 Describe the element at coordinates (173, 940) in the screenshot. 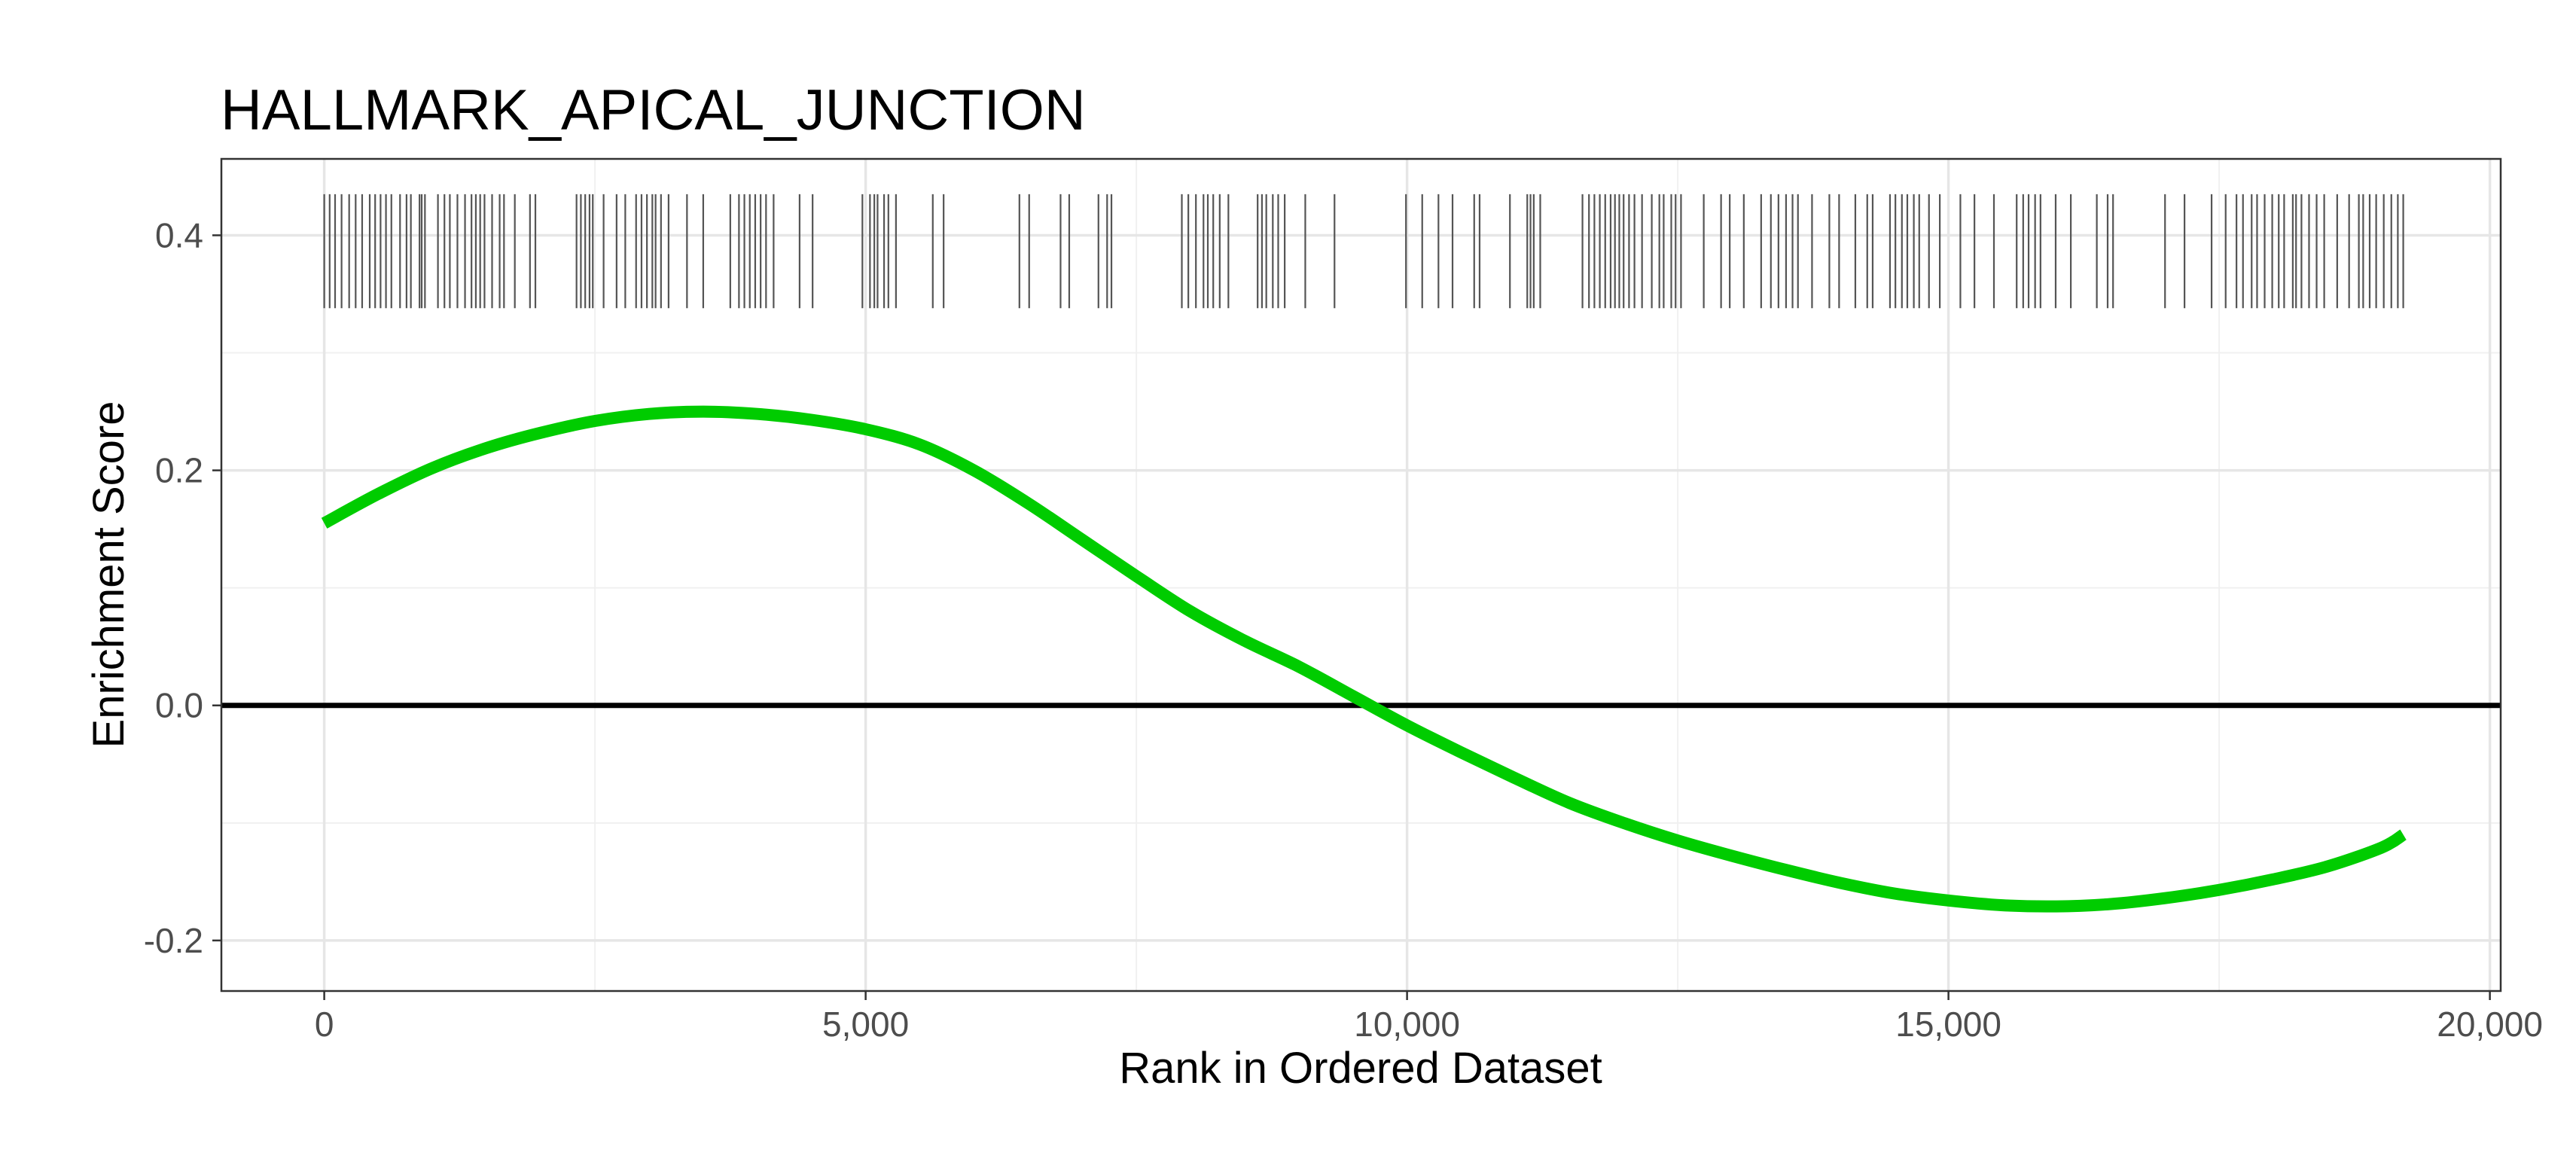

I see `y-tick-label: -0.2` at that location.